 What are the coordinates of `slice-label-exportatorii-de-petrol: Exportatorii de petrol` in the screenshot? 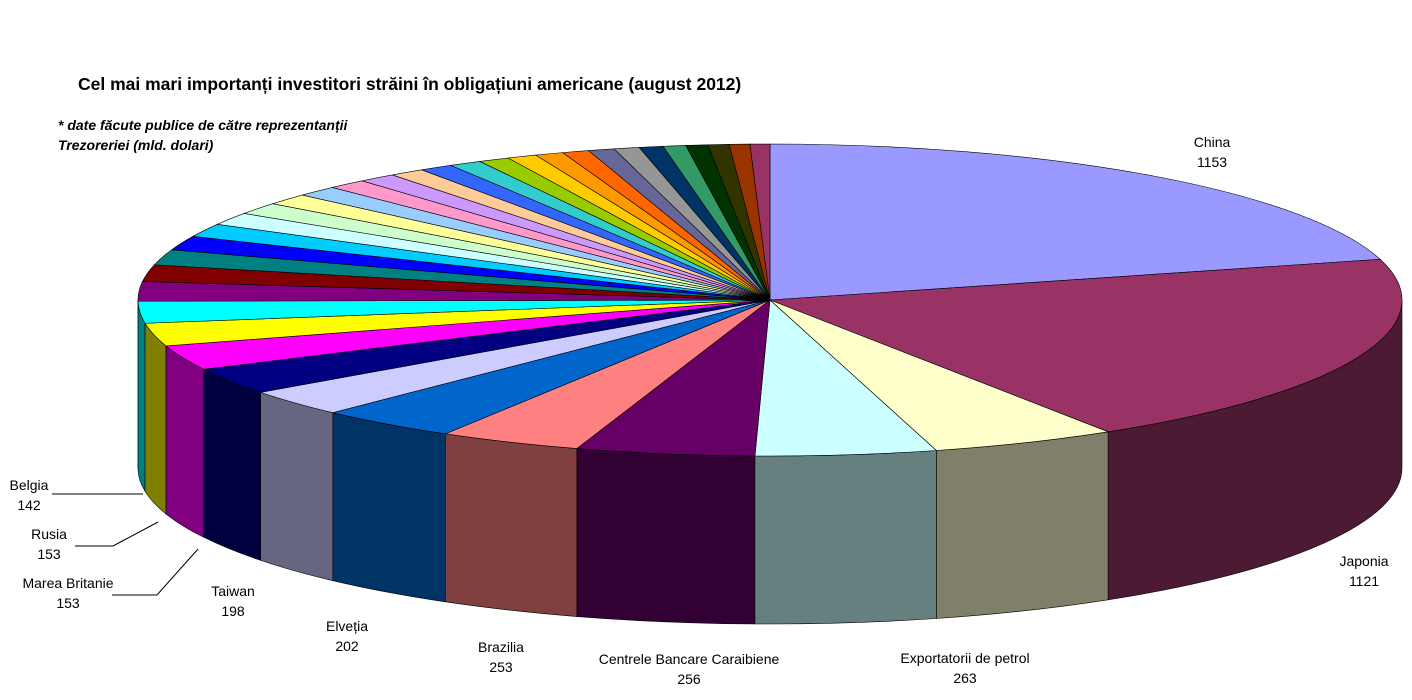 It's located at (964, 658).